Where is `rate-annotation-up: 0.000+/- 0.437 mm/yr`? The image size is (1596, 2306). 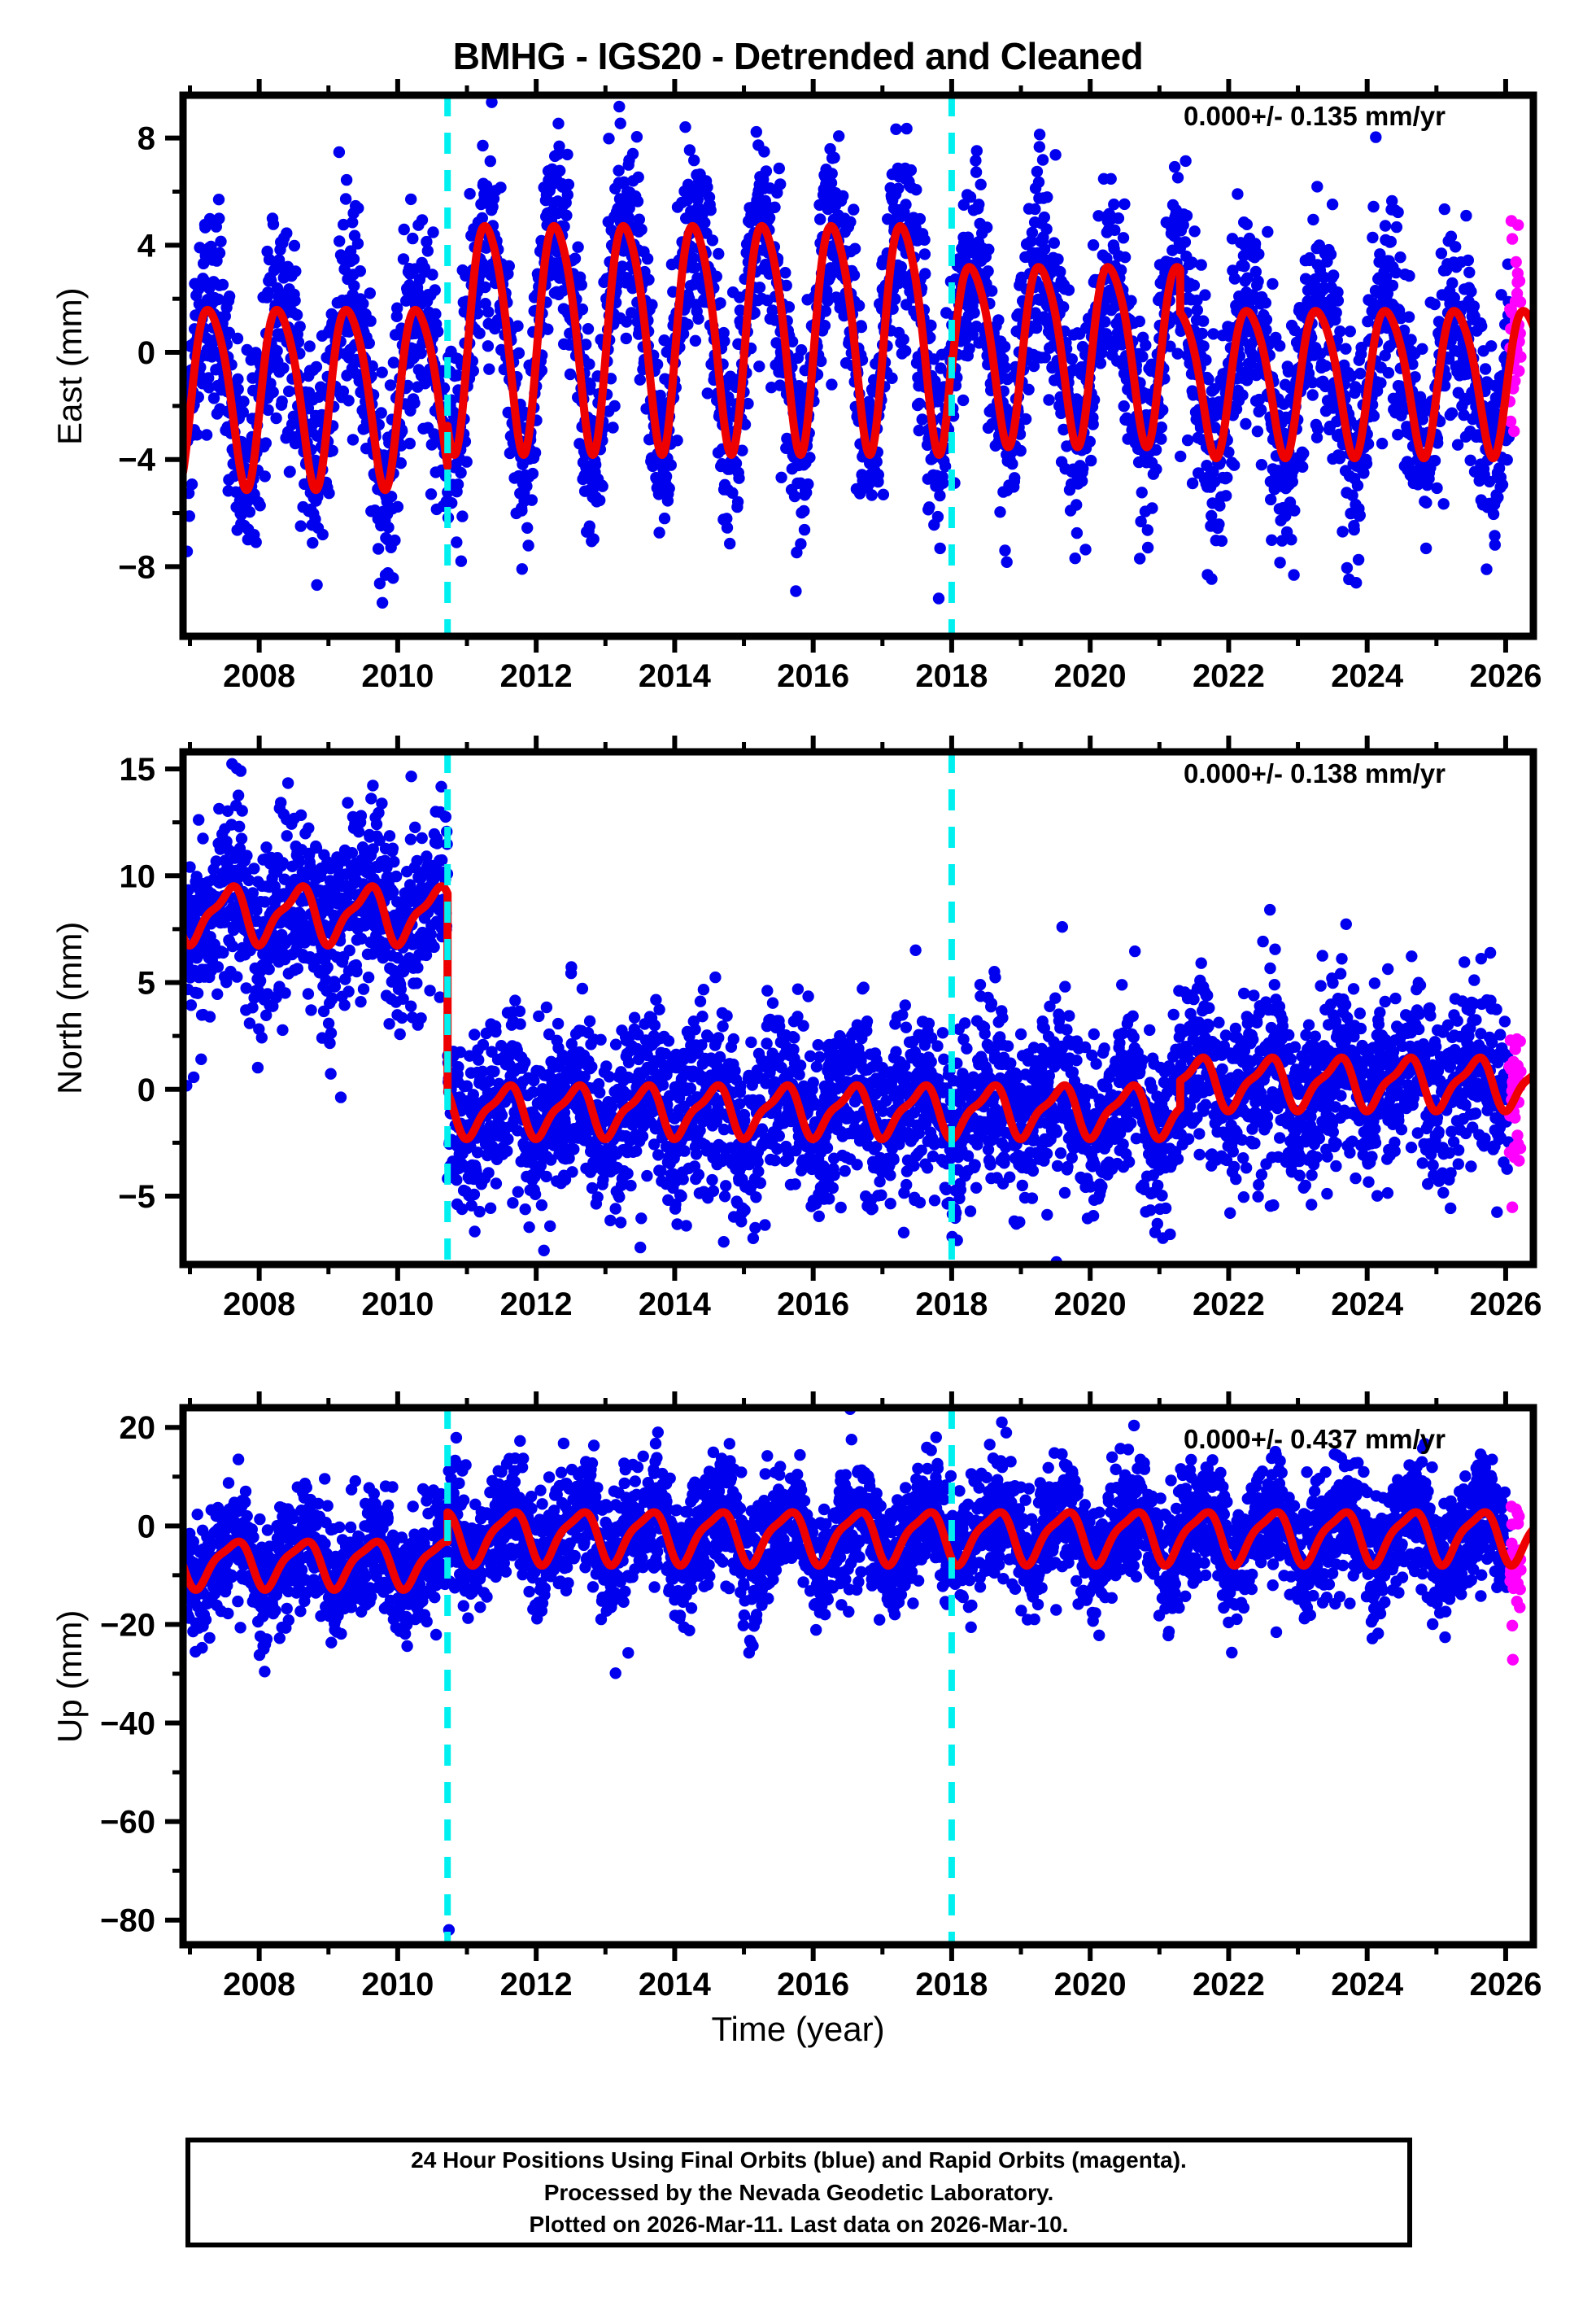
rate-annotation-up: 0.000+/- 0.437 mm/yr is located at coordinates (1315, 1439).